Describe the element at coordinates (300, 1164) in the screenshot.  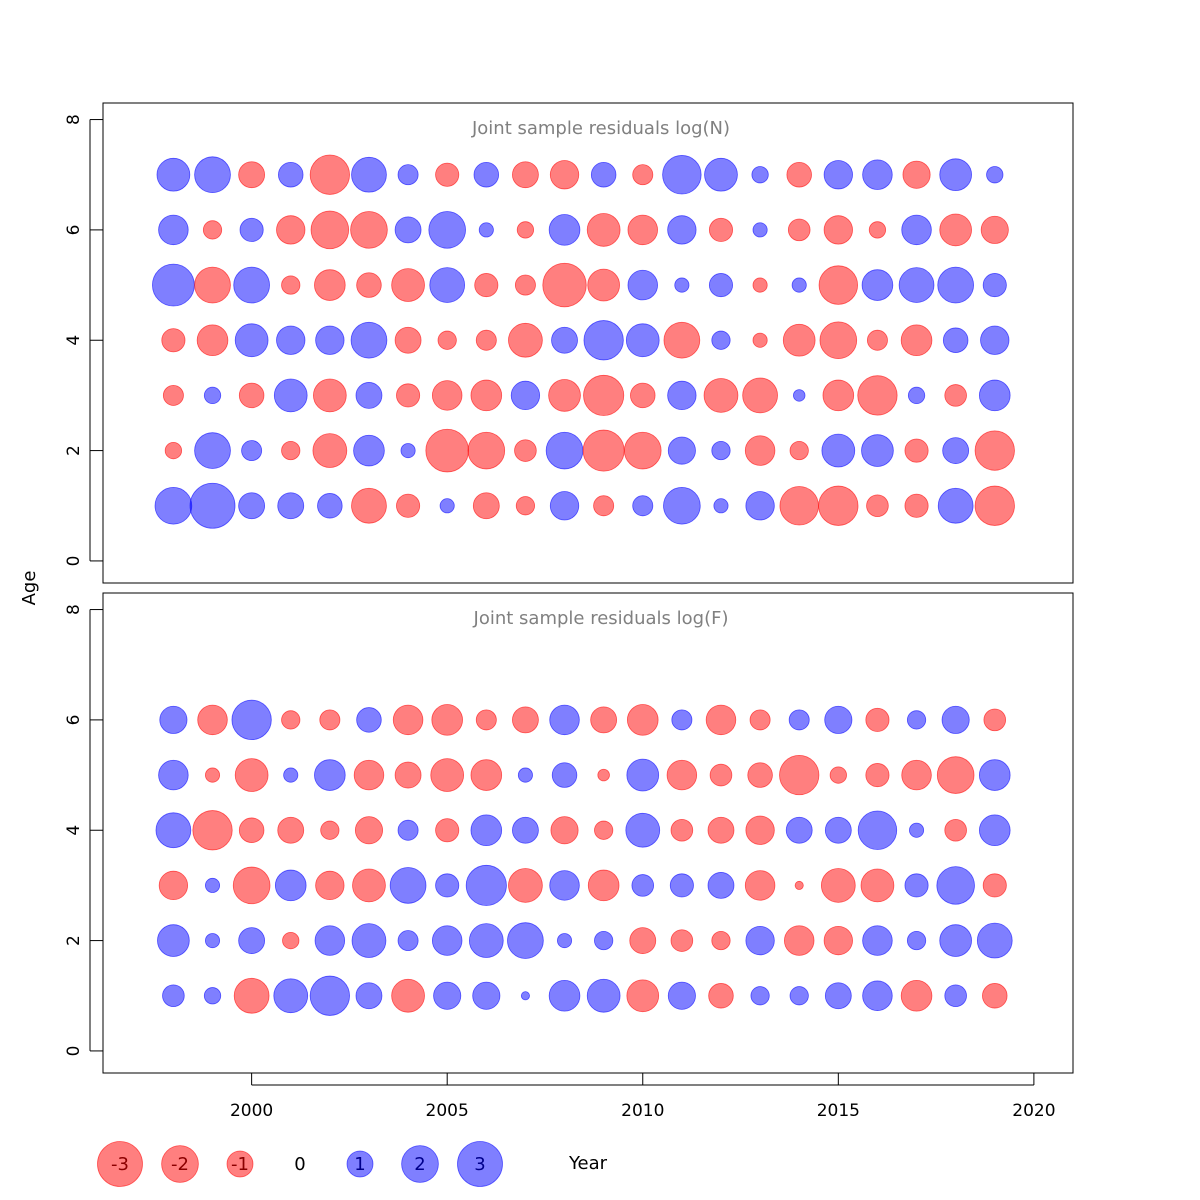
I see `bubble-size-legend: -3 -2 -1 0 1 2 3` at that location.